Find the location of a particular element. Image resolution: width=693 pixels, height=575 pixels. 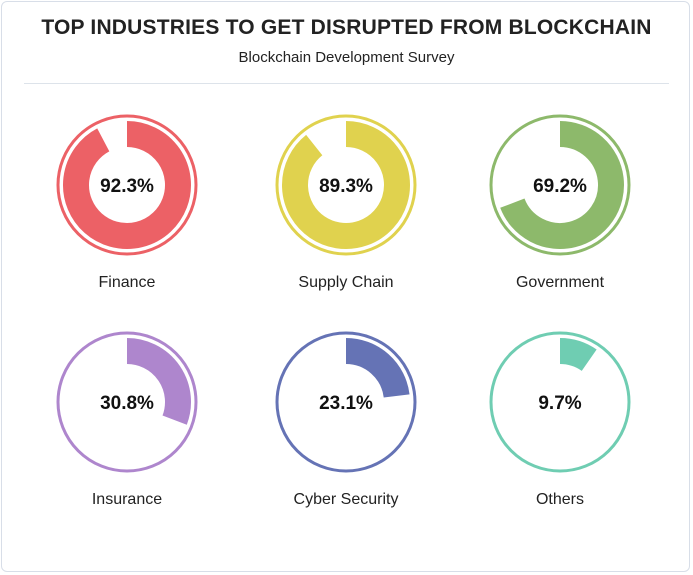

radial-chart-finance: 92.3% Finance is located at coordinates (127, 202).